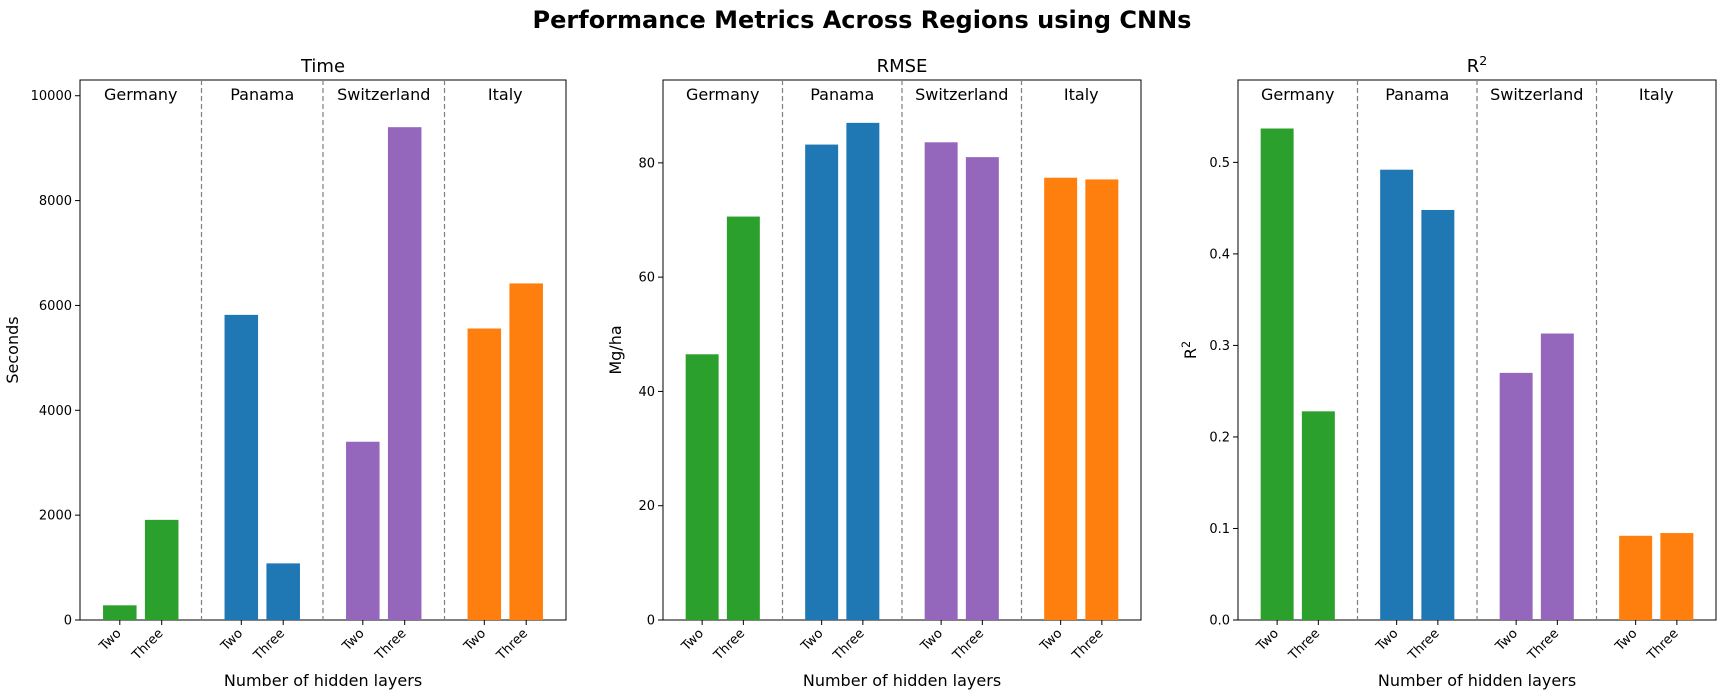 The image size is (1724, 700). What do you see at coordinates (646, 506) in the screenshot?
I see `y-tick-label: 20` at bounding box center [646, 506].